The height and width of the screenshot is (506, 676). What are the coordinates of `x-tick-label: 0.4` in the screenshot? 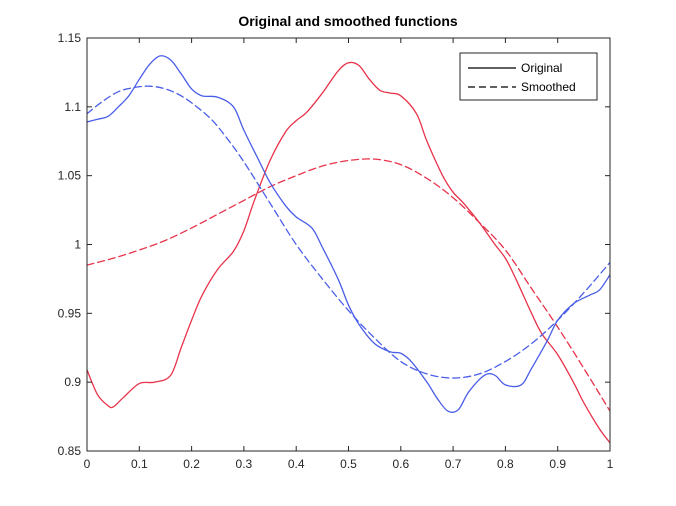 It's located at (296, 464).